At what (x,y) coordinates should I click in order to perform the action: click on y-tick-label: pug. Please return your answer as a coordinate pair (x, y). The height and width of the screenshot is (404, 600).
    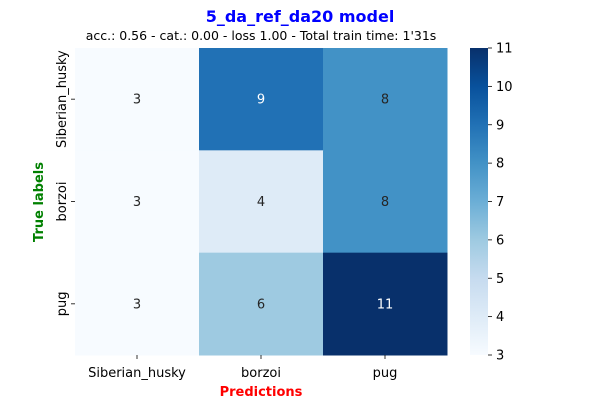
    Looking at the image, I should click on (62, 303).